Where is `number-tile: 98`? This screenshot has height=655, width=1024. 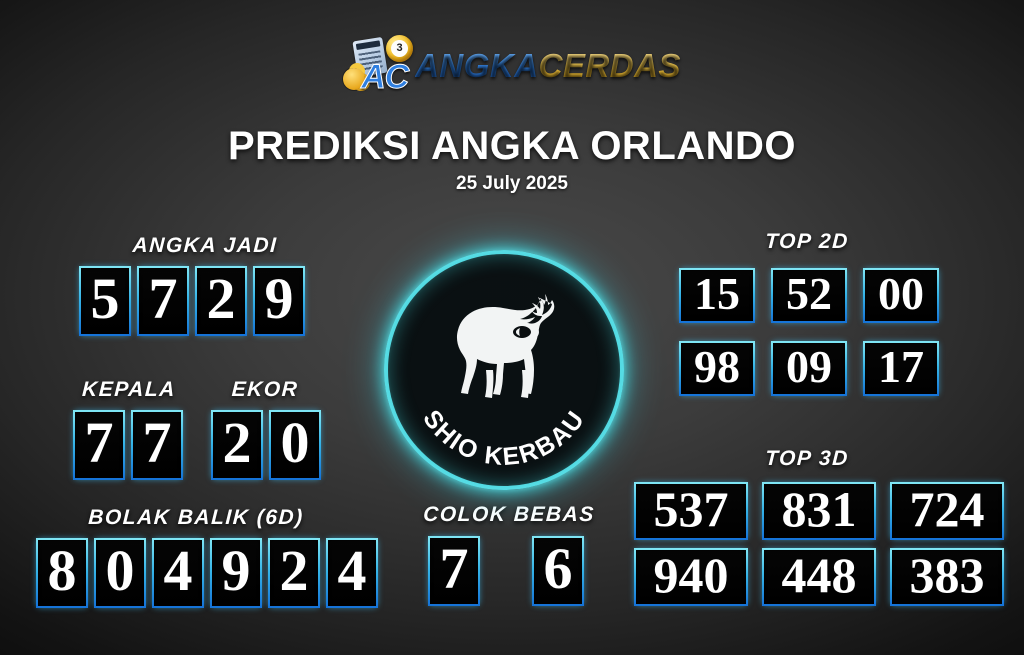 number-tile: 98 is located at coordinates (717, 368).